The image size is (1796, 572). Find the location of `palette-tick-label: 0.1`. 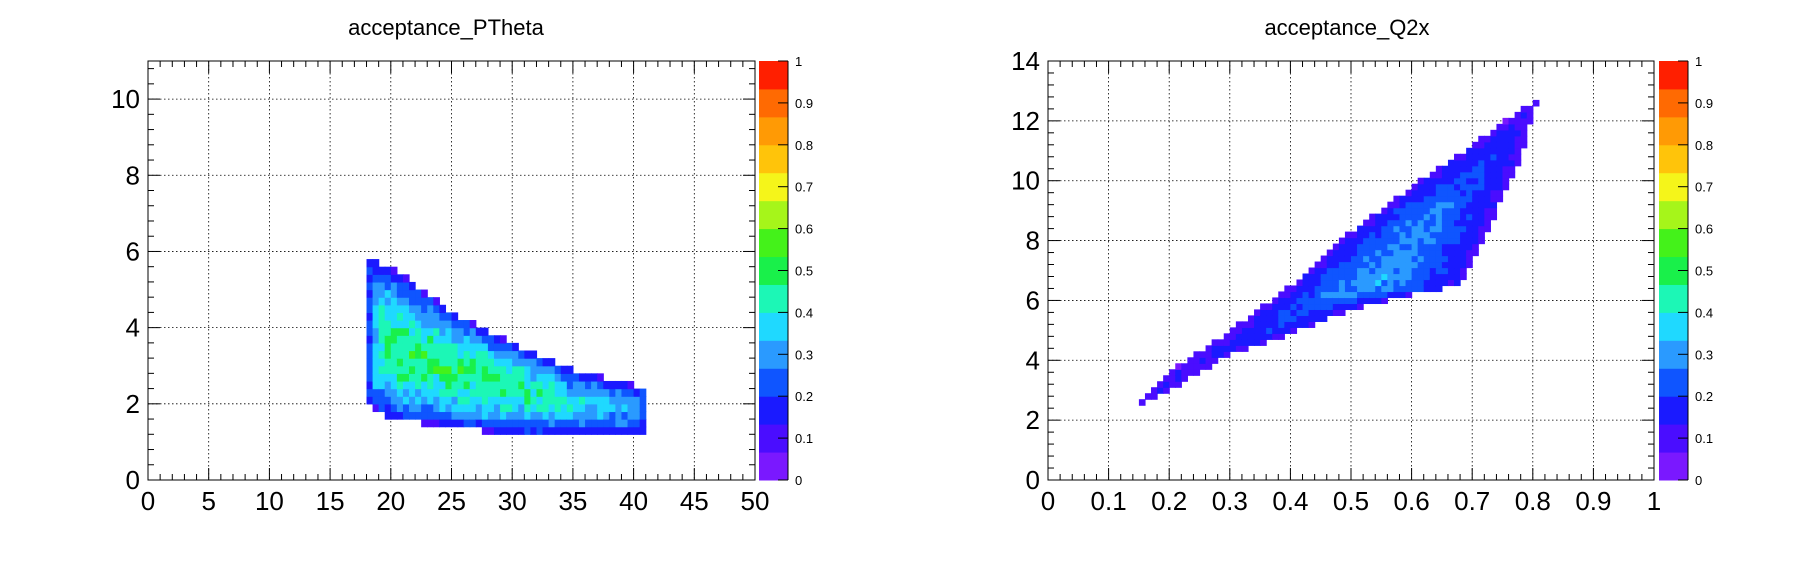

palette-tick-label: 0.1 is located at coordinates (1704, 438).